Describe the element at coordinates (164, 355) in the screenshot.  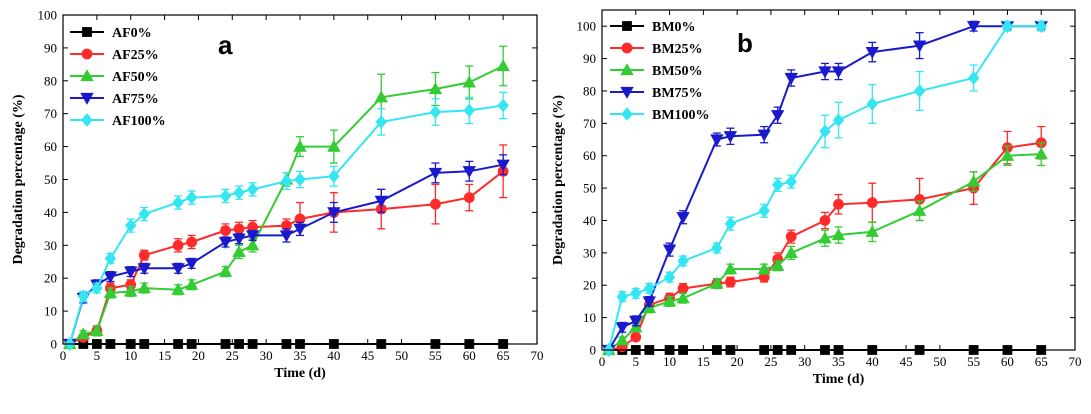
I see `x-tick-label: 15` at that location.